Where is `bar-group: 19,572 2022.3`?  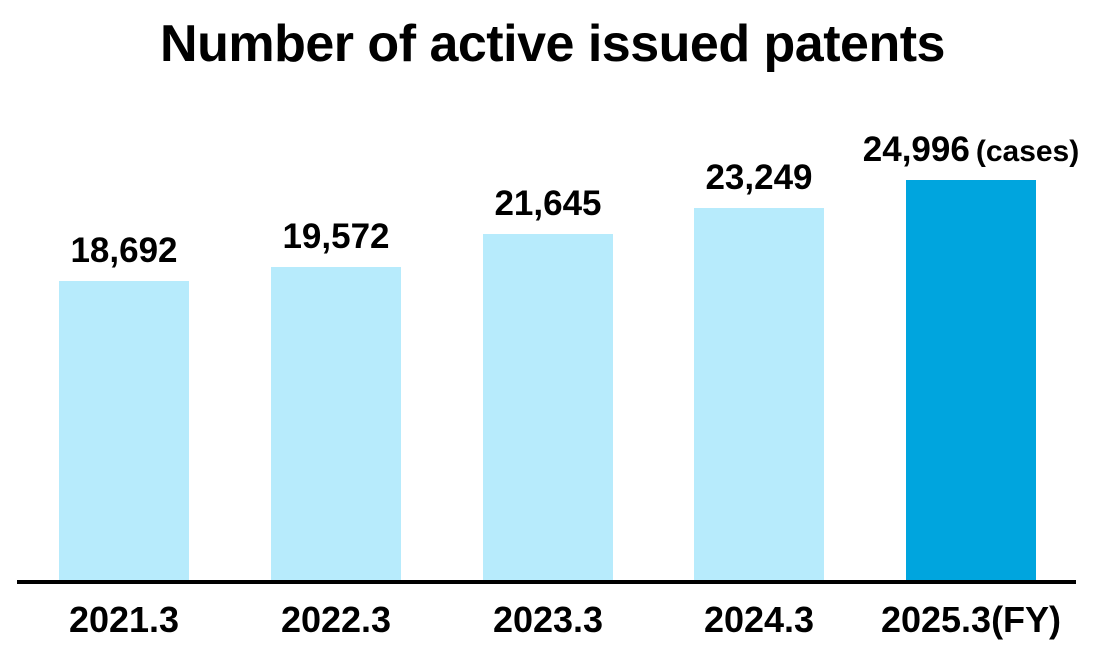
bar-group: 19,572 2022.3 is located at coordinates (336, 328).